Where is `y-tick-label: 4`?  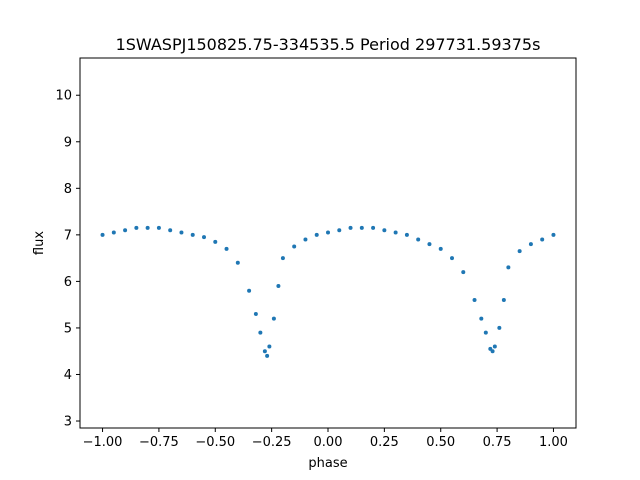 y-tick-label: 4 is located at coordinates (68, 375).